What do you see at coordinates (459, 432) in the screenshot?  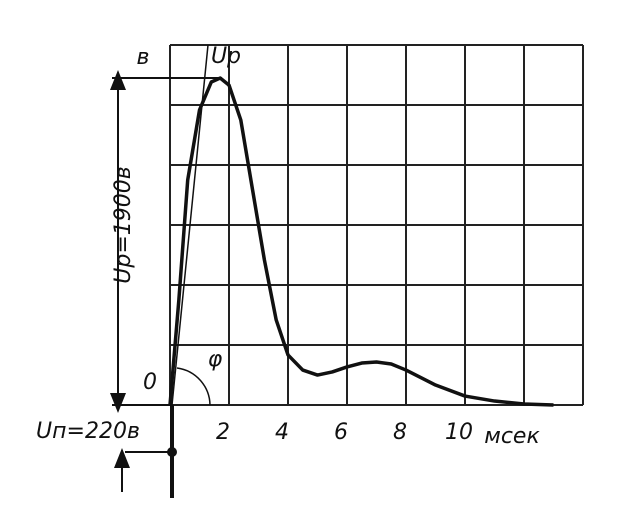 I see `x-tick-label: 10` at bounding box center [459, 432].